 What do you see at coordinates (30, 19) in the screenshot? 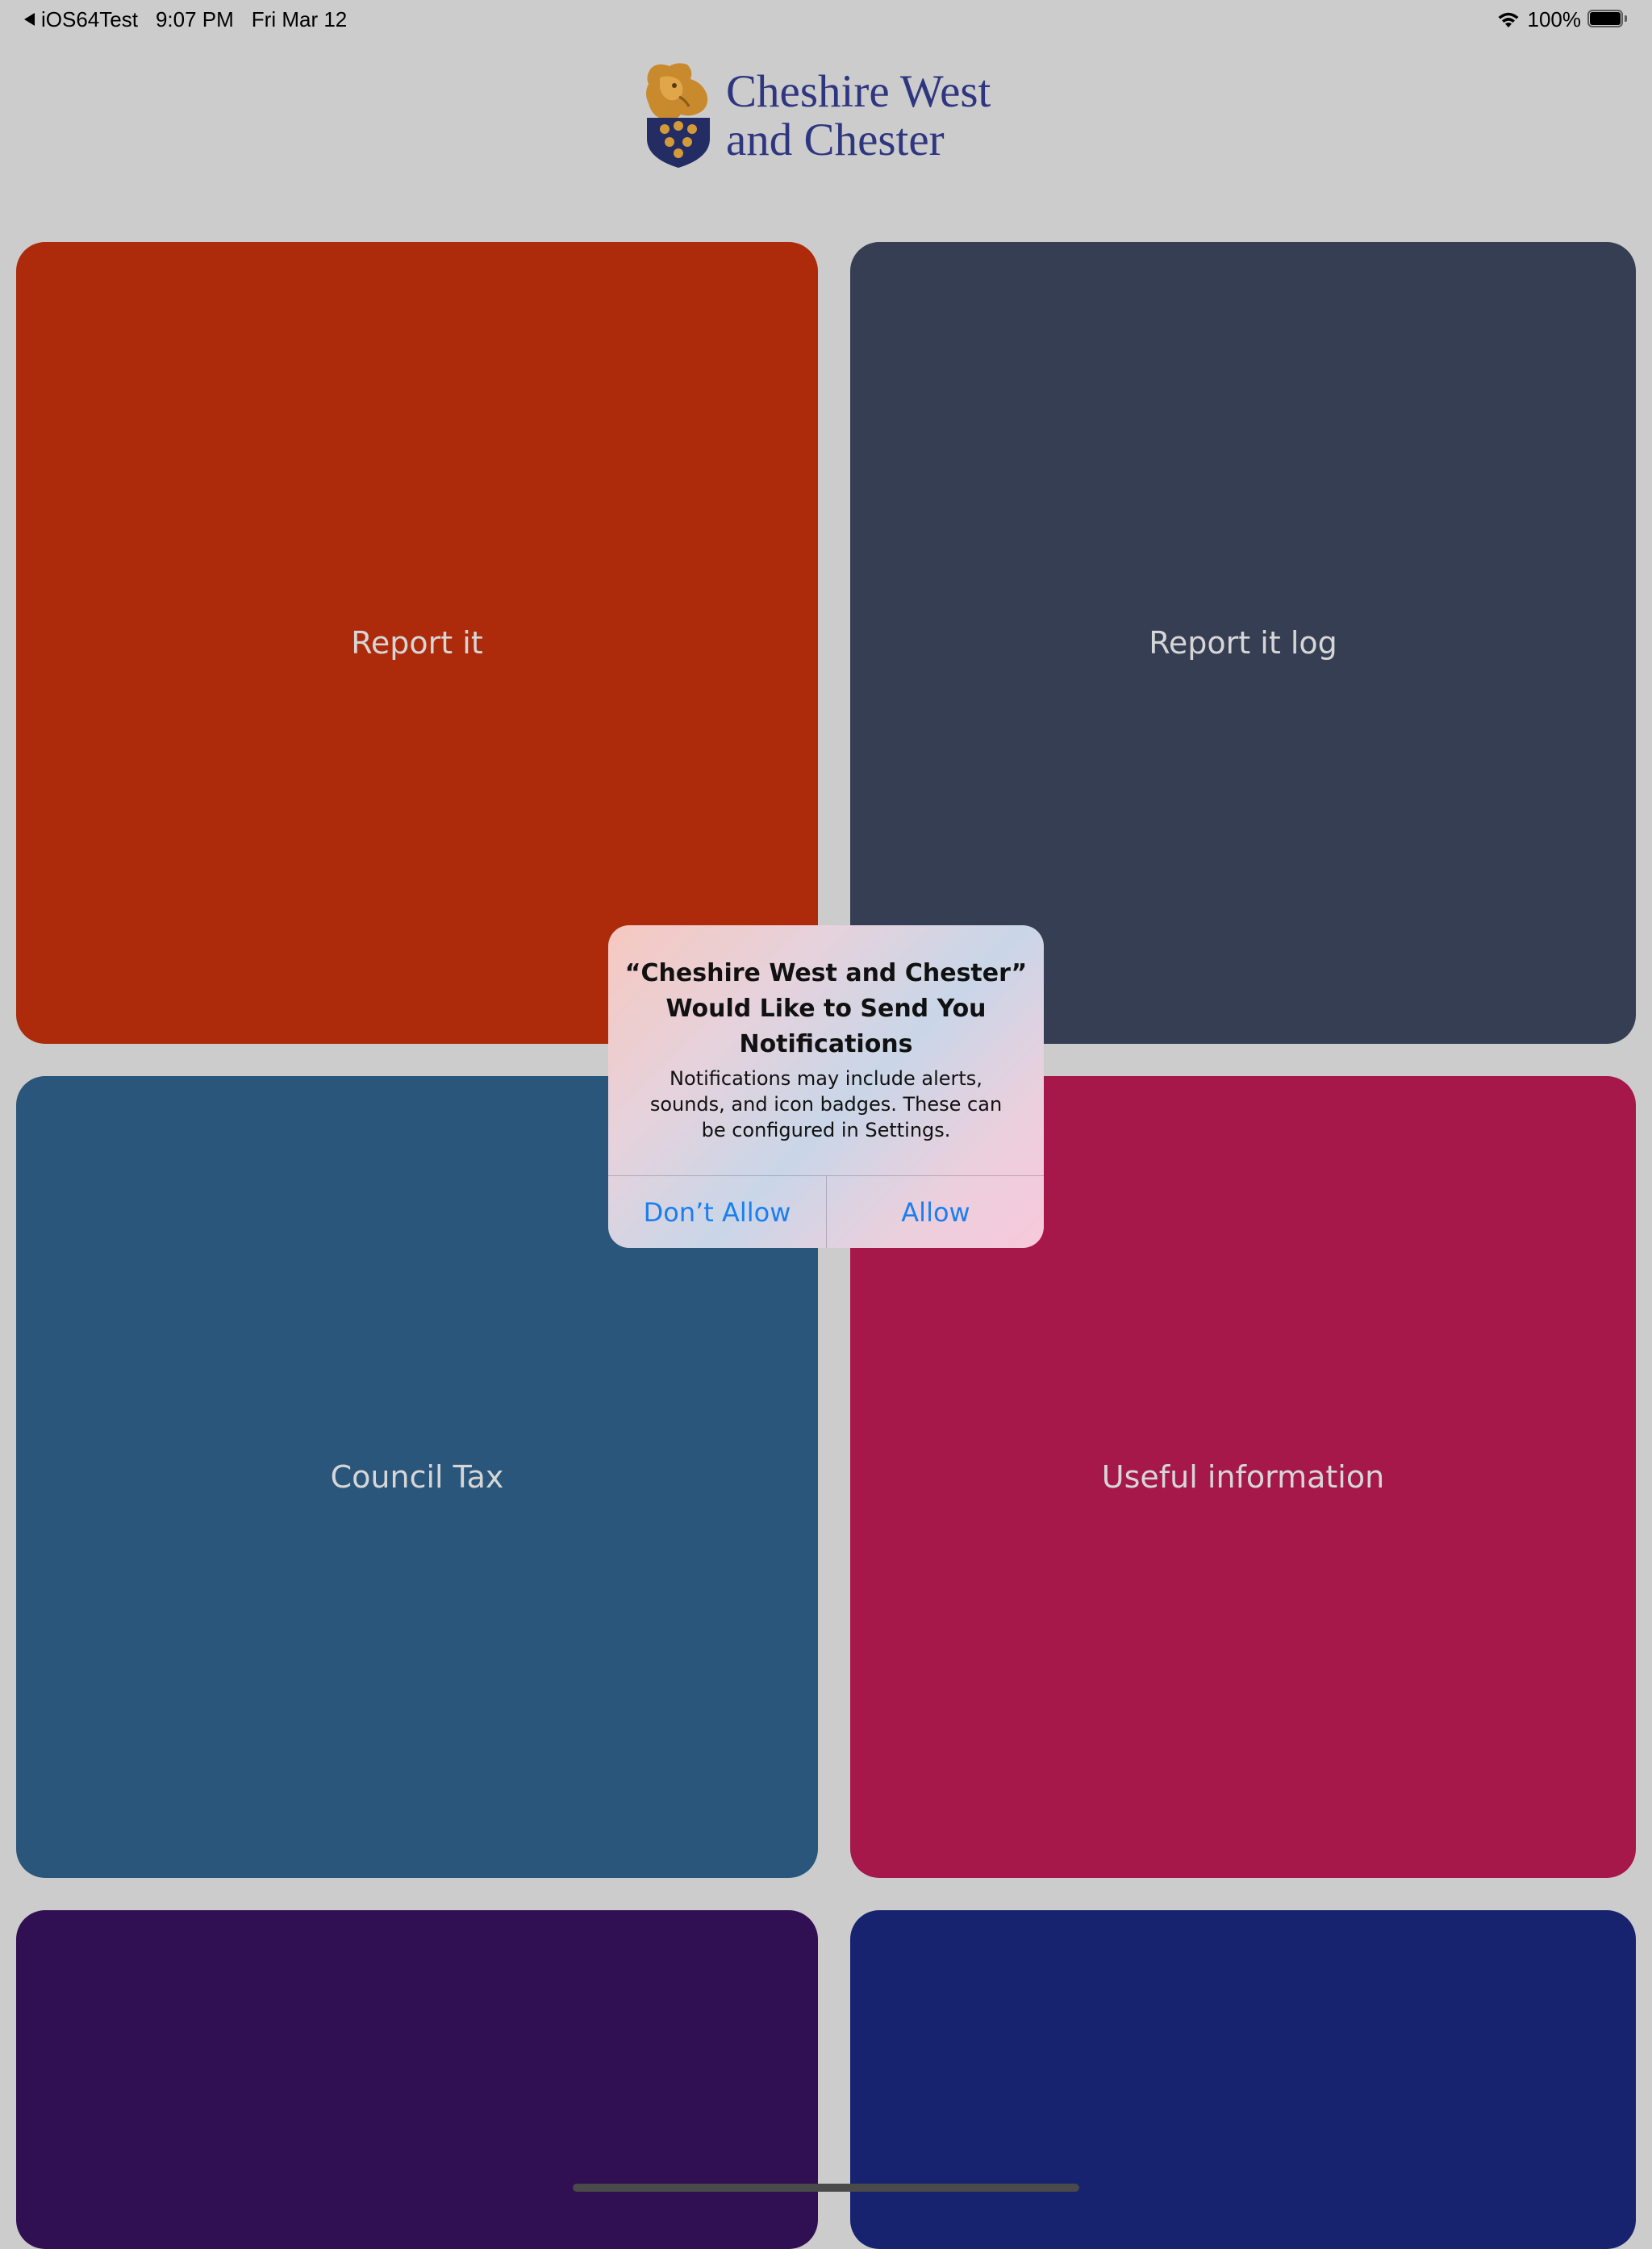
I see `back-arrow-icon` at bounding box center [30, 19].